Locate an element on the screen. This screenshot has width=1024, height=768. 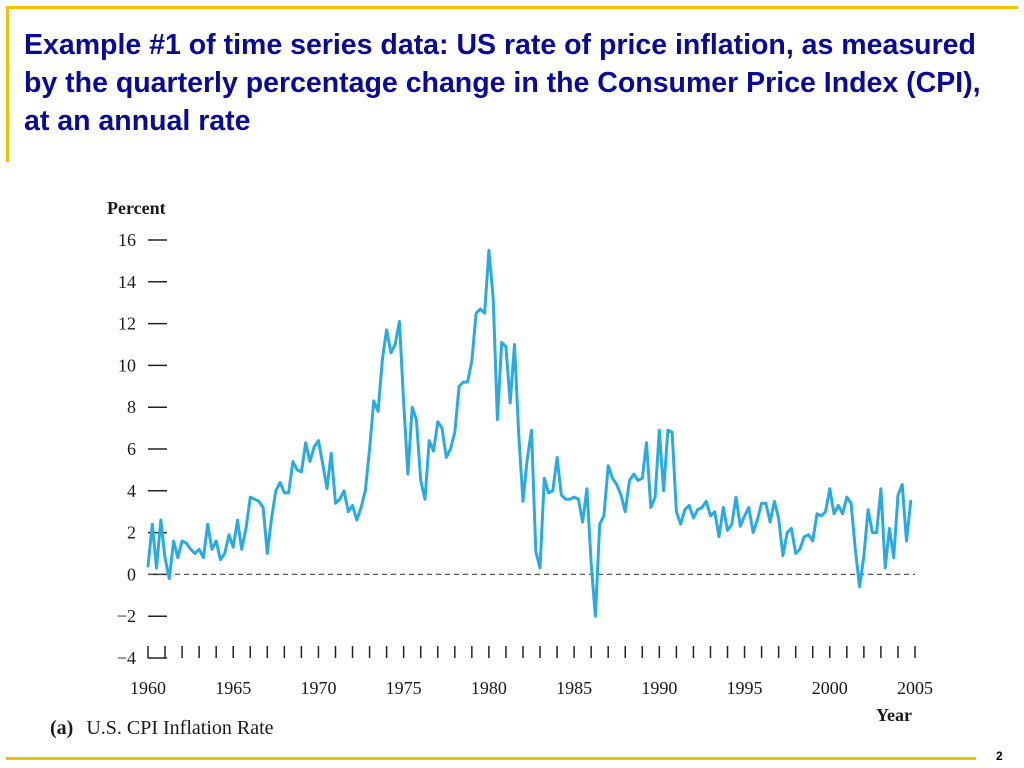
x-tick-label: 1970 is located at coordinates (318, 688).